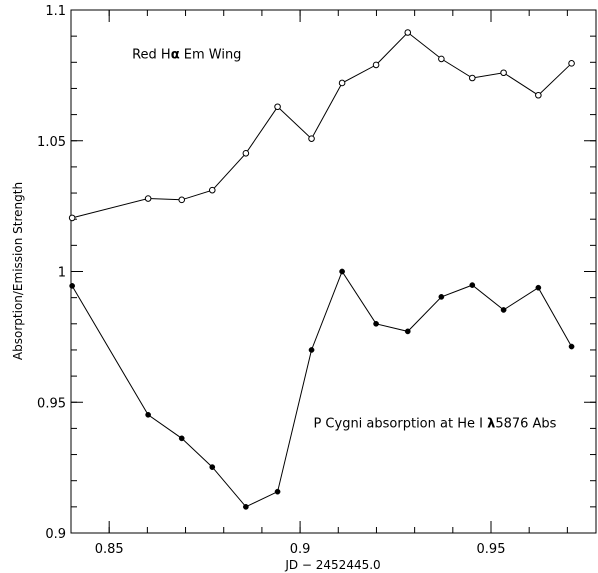  Describe the element at coordinates (51, 403) in the screenshot. I see `y-tick-label: 0.95` at that location.